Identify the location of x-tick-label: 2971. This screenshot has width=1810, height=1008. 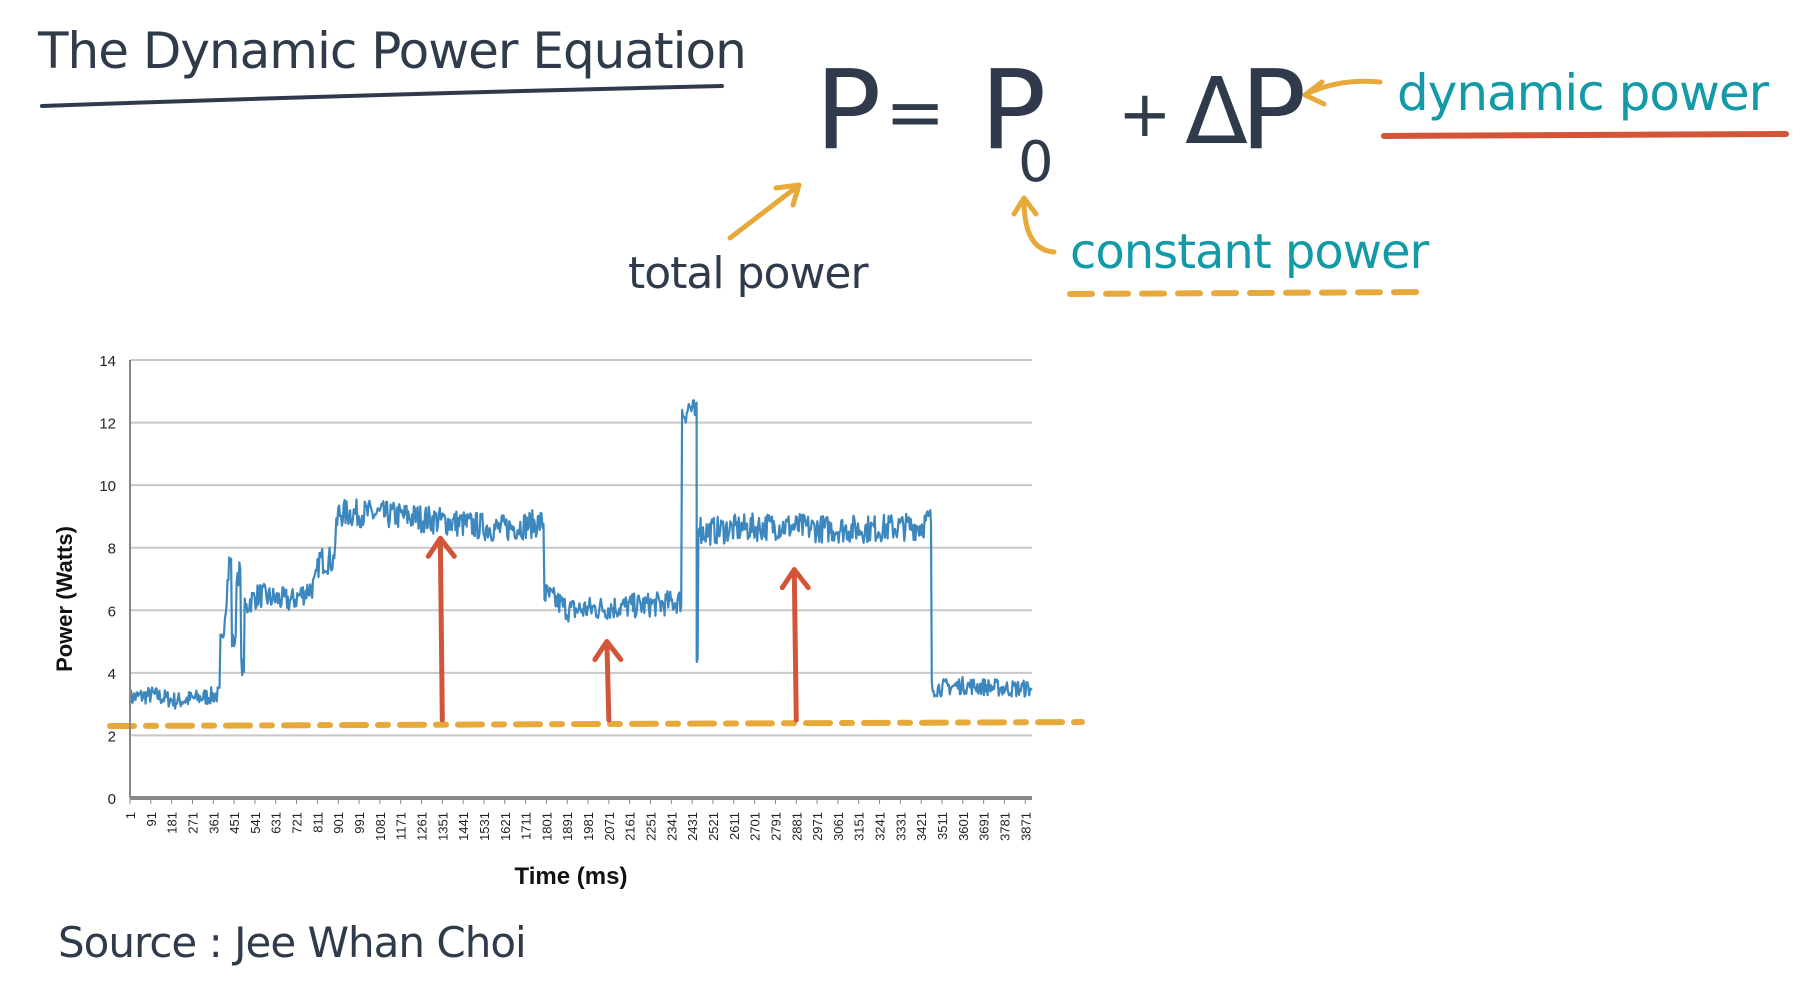
(817, 826).